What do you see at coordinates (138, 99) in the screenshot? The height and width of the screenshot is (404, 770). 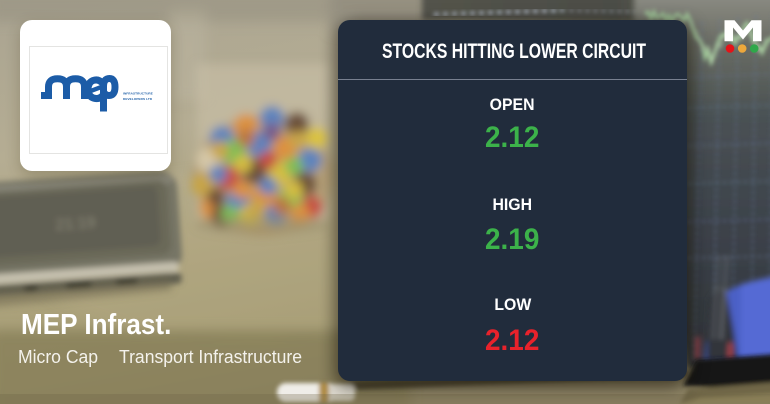 I see `svg-text: DEVELOPERS LTD` at bounding box center [138, 99].